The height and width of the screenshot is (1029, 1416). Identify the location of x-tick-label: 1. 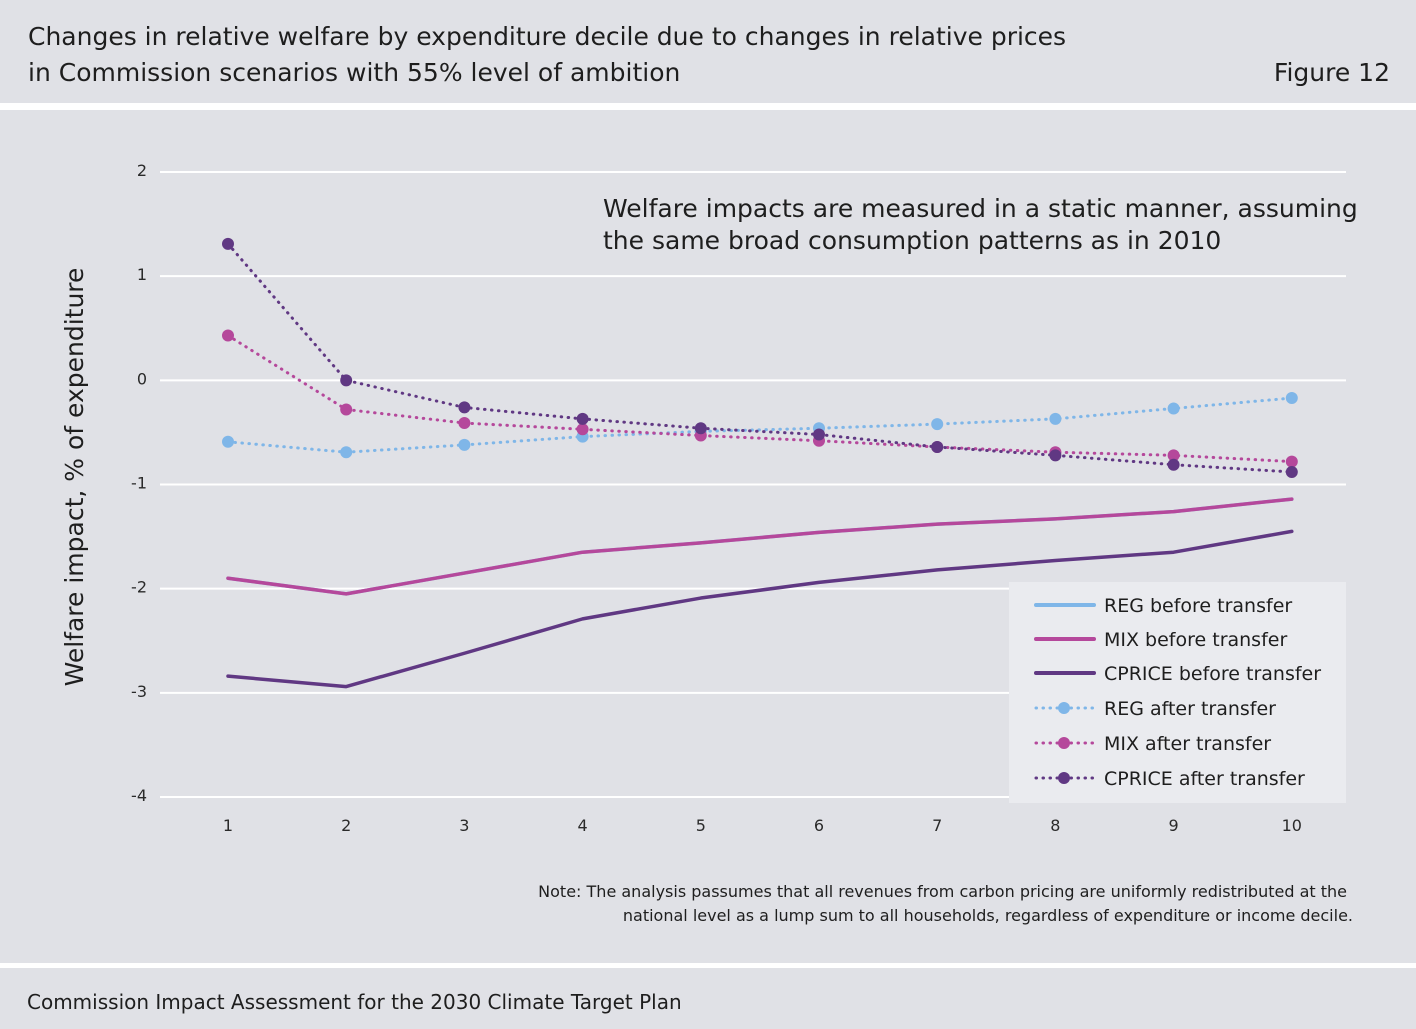
(228, 825).